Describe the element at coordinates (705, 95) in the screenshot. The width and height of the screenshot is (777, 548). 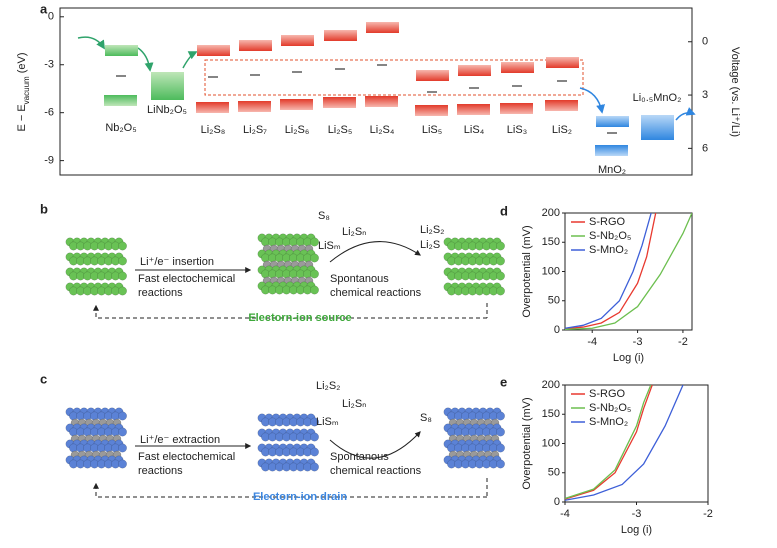
I see `y2-tick-label: 3` at that location.